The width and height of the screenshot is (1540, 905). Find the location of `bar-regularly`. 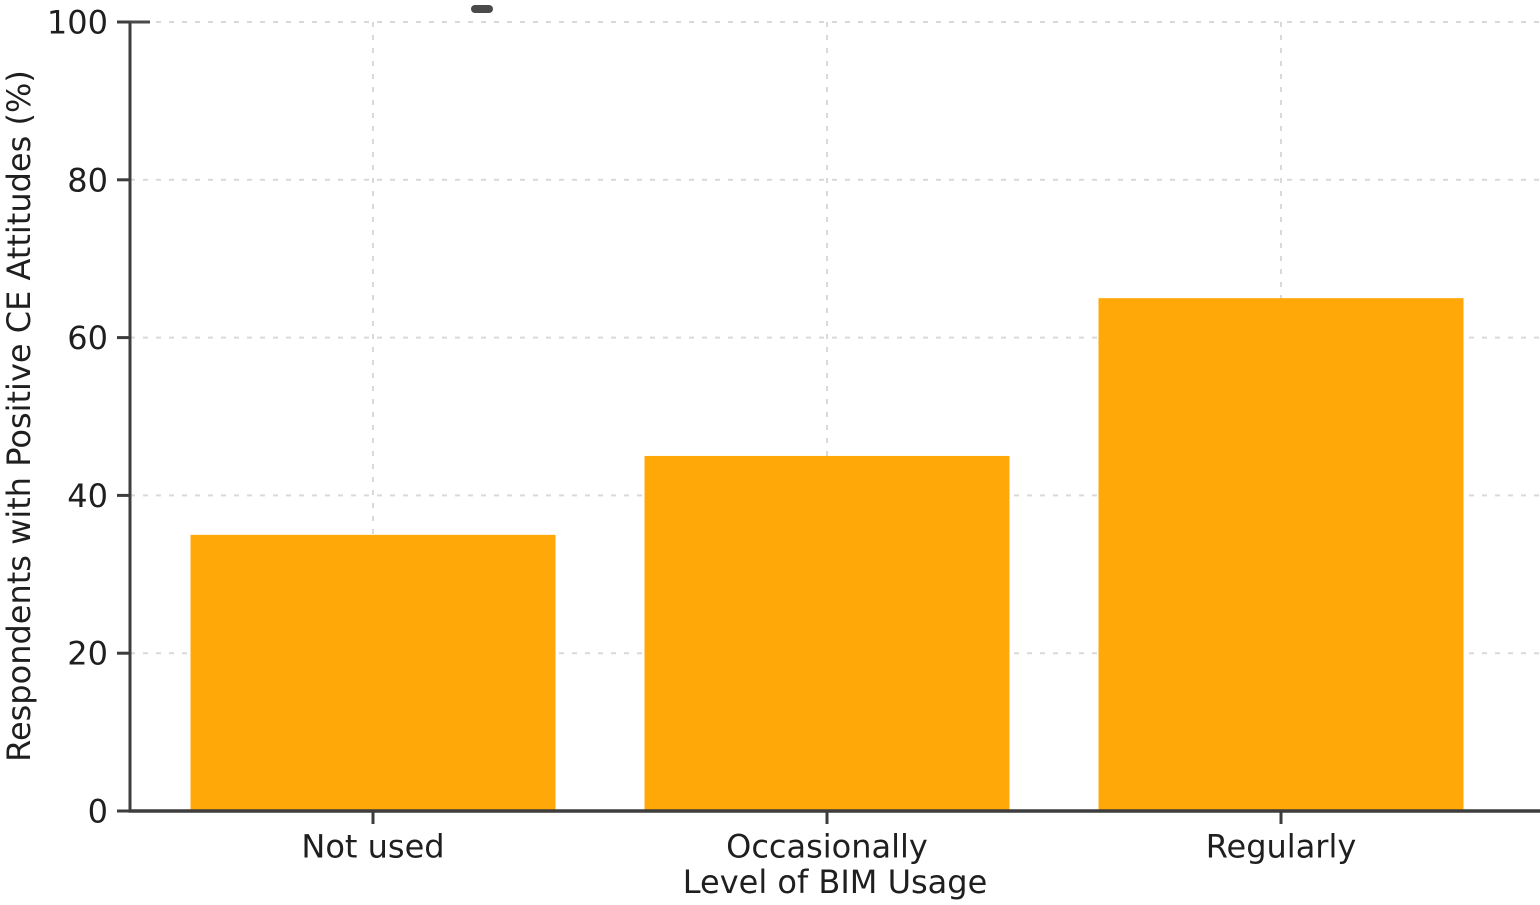

bar-regularly is located at coordinates (1281, 554).